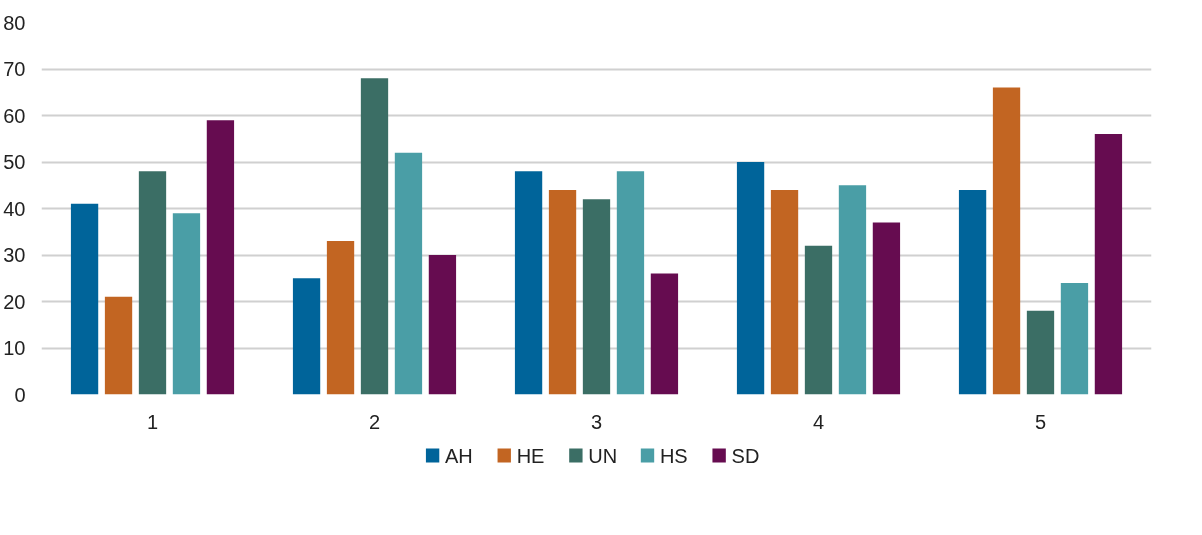  I want to click on y-tick-label: 70, so click(14, 69).